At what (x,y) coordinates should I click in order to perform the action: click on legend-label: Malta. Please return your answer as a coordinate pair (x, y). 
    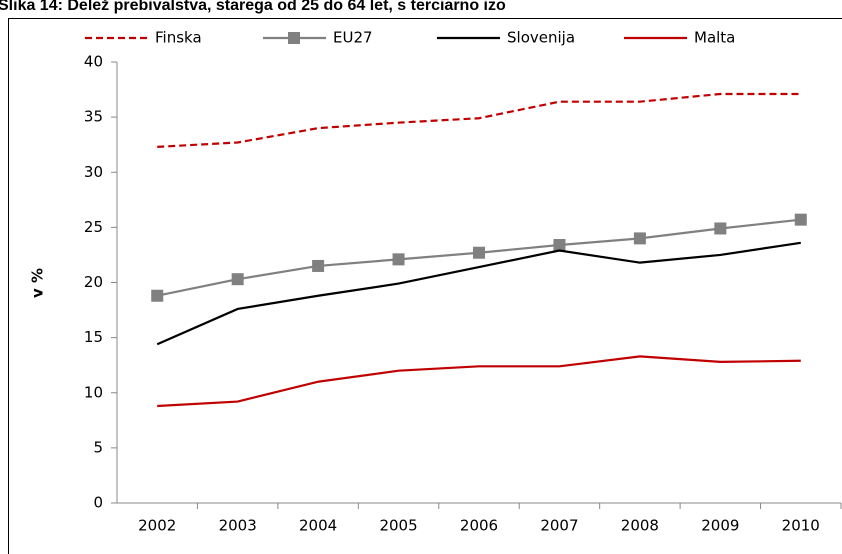
    Looking at the image, I should click on (714, 38).